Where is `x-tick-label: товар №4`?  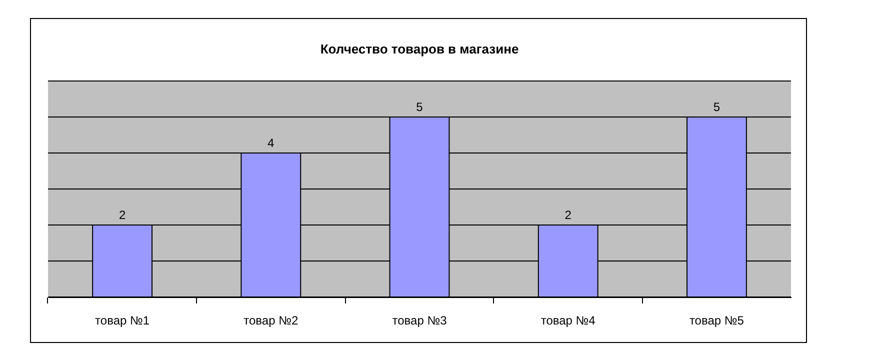
x-tick-label: товар №4 is located at coordinates (568, 321).